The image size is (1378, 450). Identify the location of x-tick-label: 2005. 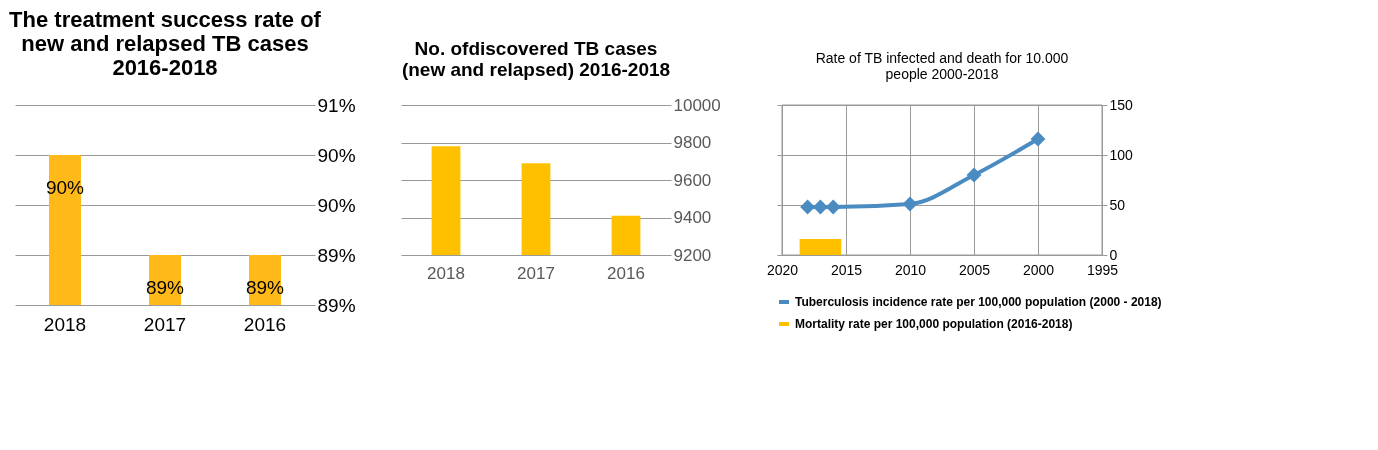
(974, 269).